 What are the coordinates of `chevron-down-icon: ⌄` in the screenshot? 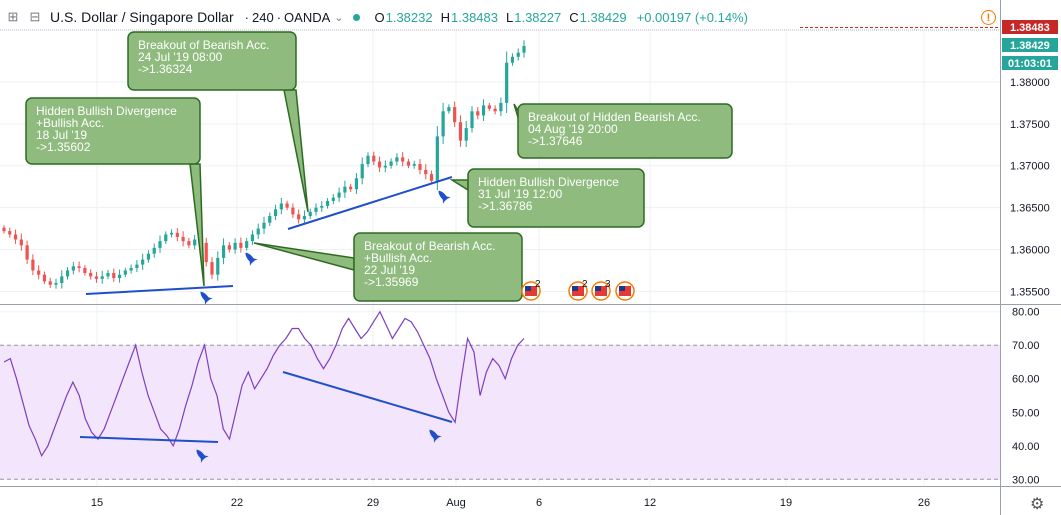 It's located at (339, 17).